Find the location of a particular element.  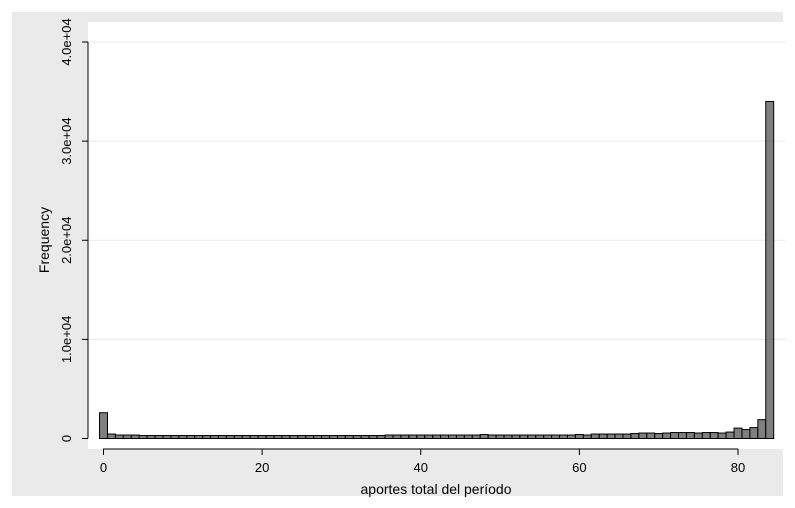

x-axis-ticks: 0 20 40 60 80 is located at coordinates (422, 462).